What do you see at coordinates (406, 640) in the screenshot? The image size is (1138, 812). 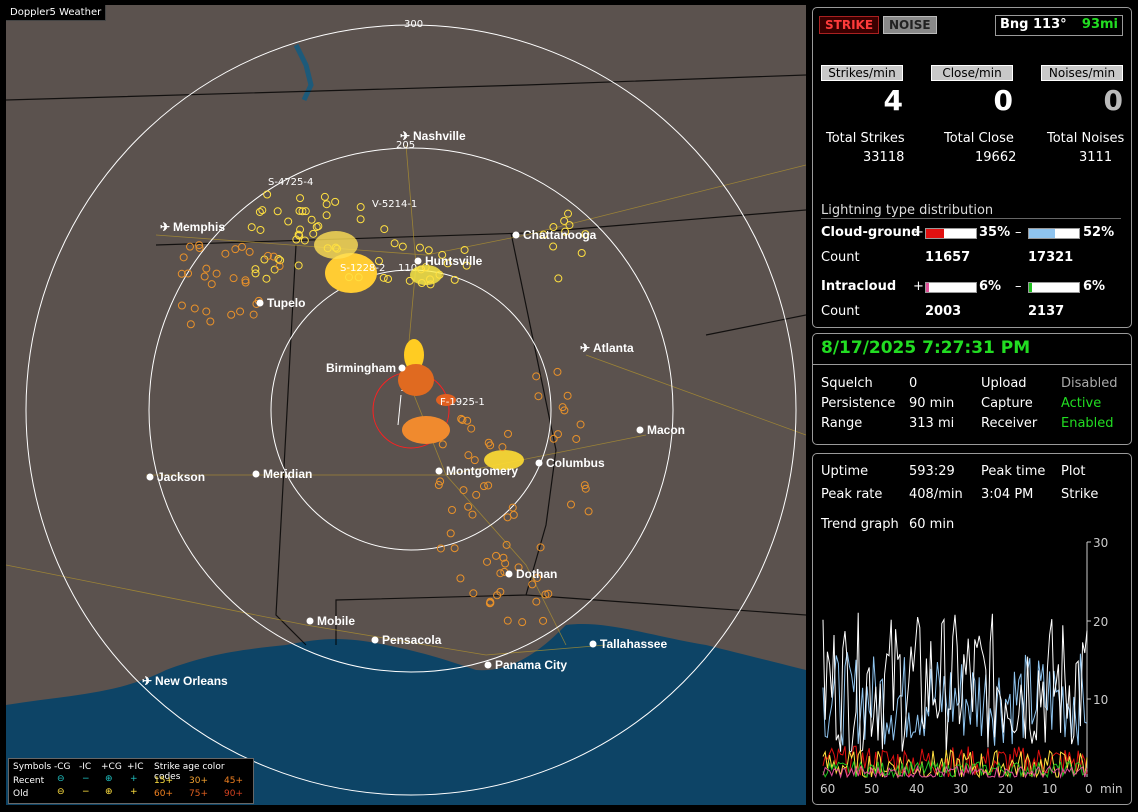 I see `city-marker: Pensacola` at bounding box center [406, 640].